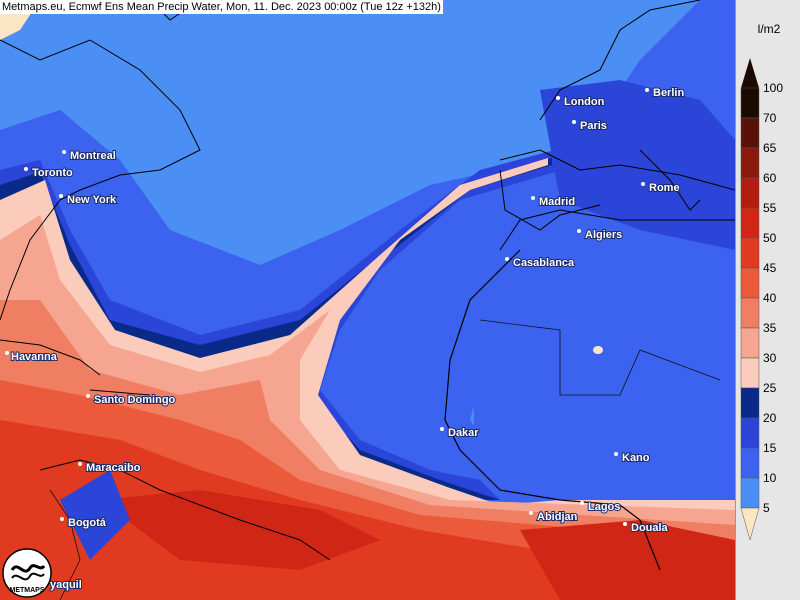  I want to click on city-label: Algiers, so click(603, 235).